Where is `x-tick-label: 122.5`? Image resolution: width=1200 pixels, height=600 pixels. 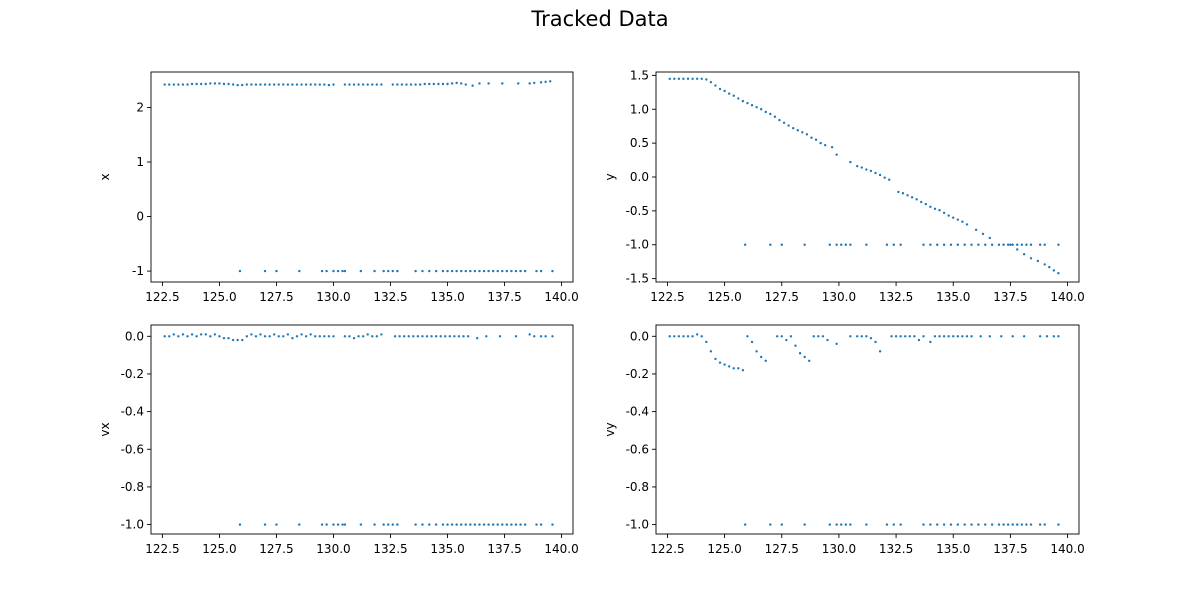 x-tick-label: 122.5 is located at coordinates (667, 549).